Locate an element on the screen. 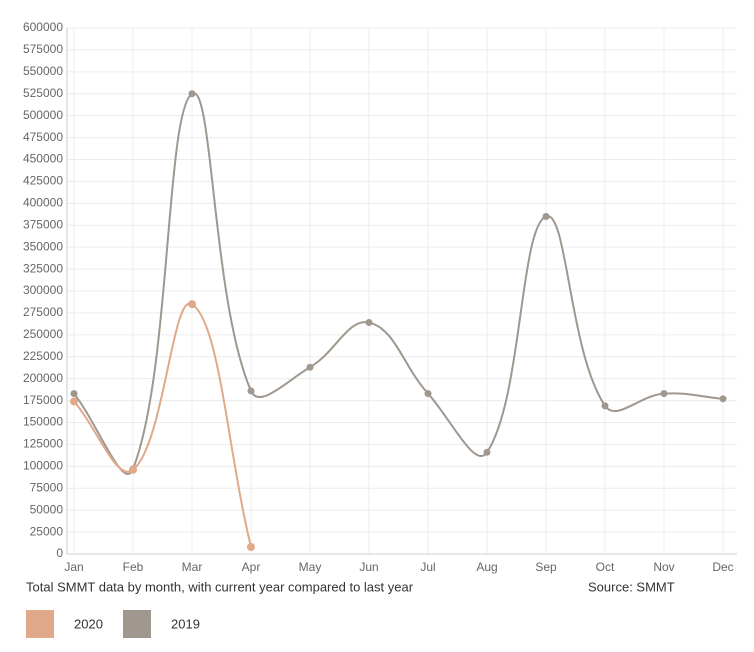 This screenshot has height=652, width=754. y-tick-label: 600000 is located at coordinates (43, 27).